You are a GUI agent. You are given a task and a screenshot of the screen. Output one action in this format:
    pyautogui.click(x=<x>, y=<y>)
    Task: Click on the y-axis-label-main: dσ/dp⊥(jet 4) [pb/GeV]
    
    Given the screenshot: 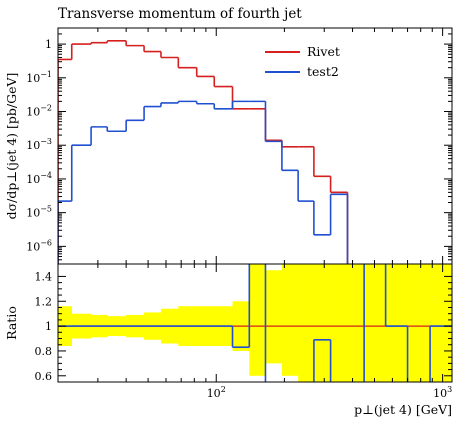 What is the action you would take?
    pyautogui.click(x=11, y=146)
    